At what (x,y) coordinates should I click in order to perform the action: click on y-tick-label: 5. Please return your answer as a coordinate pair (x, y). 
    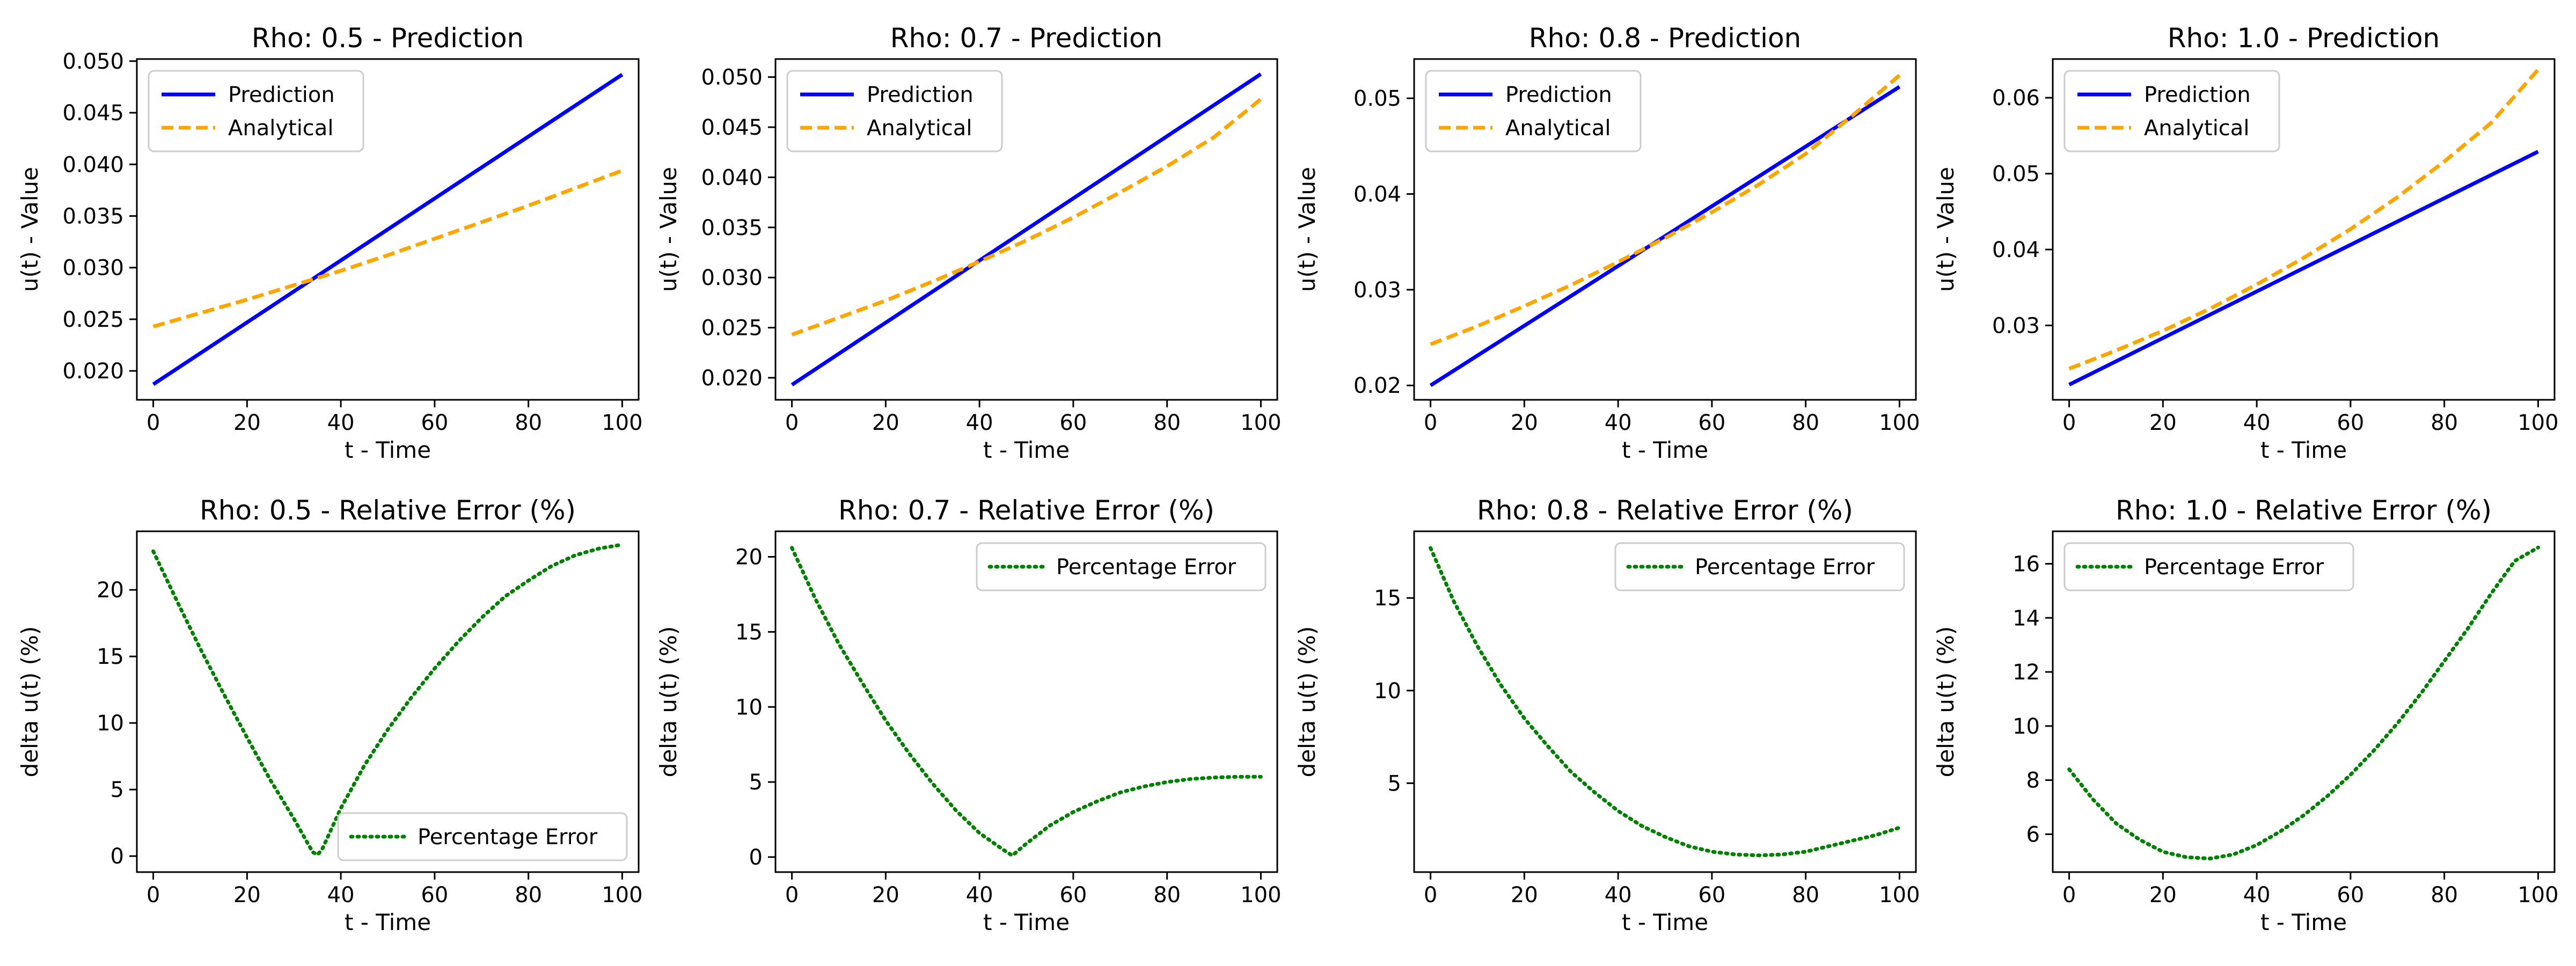
    Looking at the image, I should click on (1394, 783).